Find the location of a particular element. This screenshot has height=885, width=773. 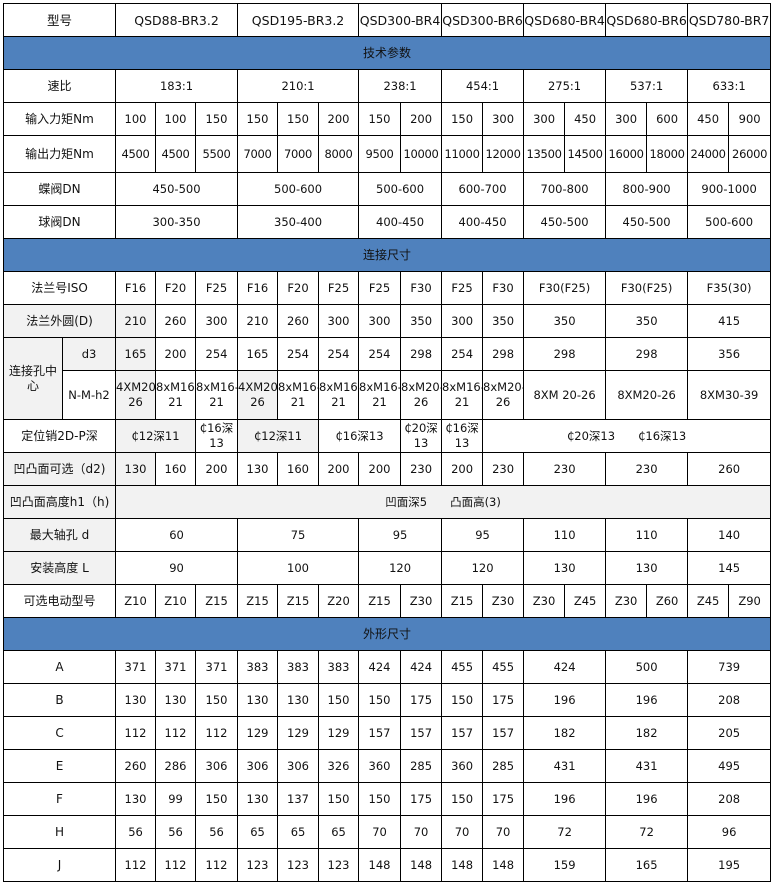

table-row: B 130 130 150 130 130 150 150 175 150 175 196 196 208 is located at coordinates (387, 700).